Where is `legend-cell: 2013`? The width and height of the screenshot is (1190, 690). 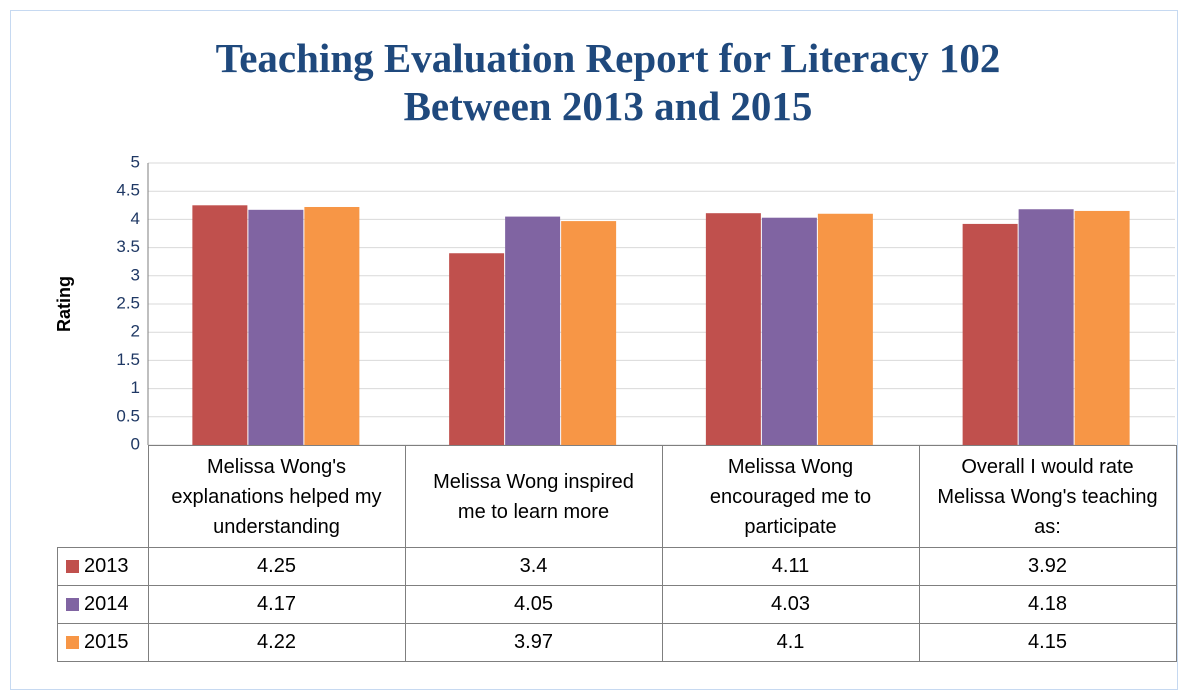
legend-cell: 2013 is located at coordinates (103, 566).